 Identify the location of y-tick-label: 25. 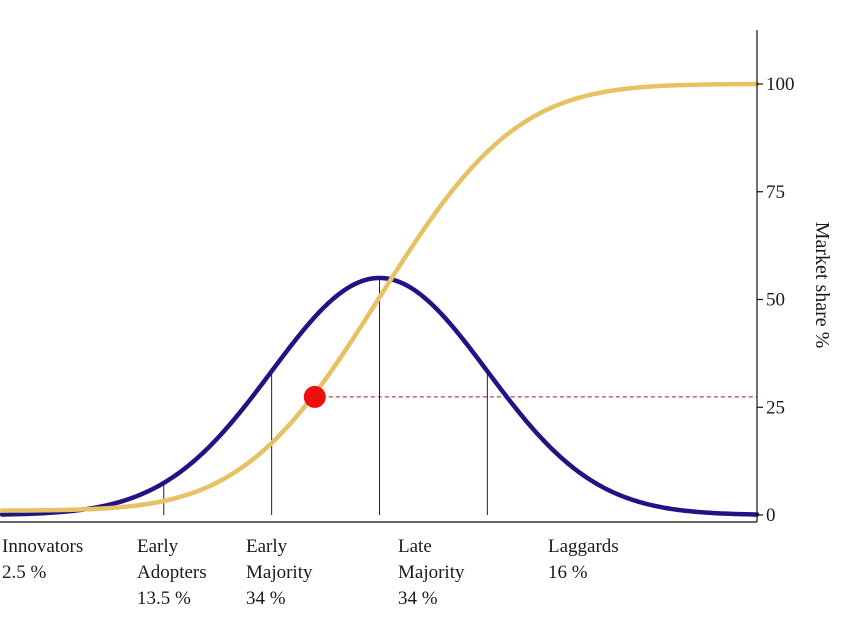
(775, 407).